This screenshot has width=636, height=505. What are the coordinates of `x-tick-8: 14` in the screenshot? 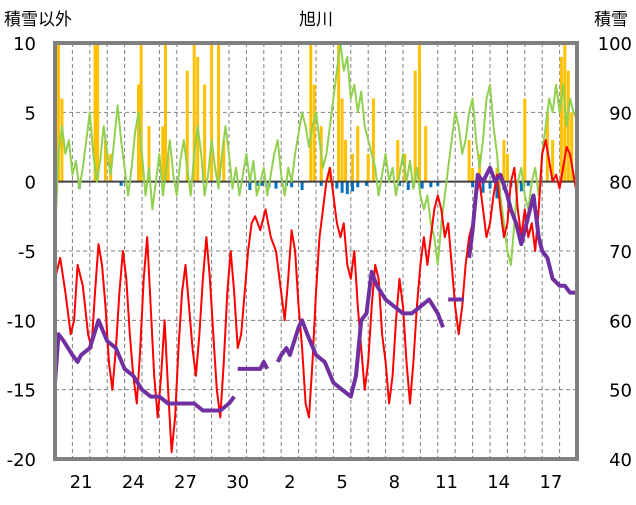 It's located at (498, 482).